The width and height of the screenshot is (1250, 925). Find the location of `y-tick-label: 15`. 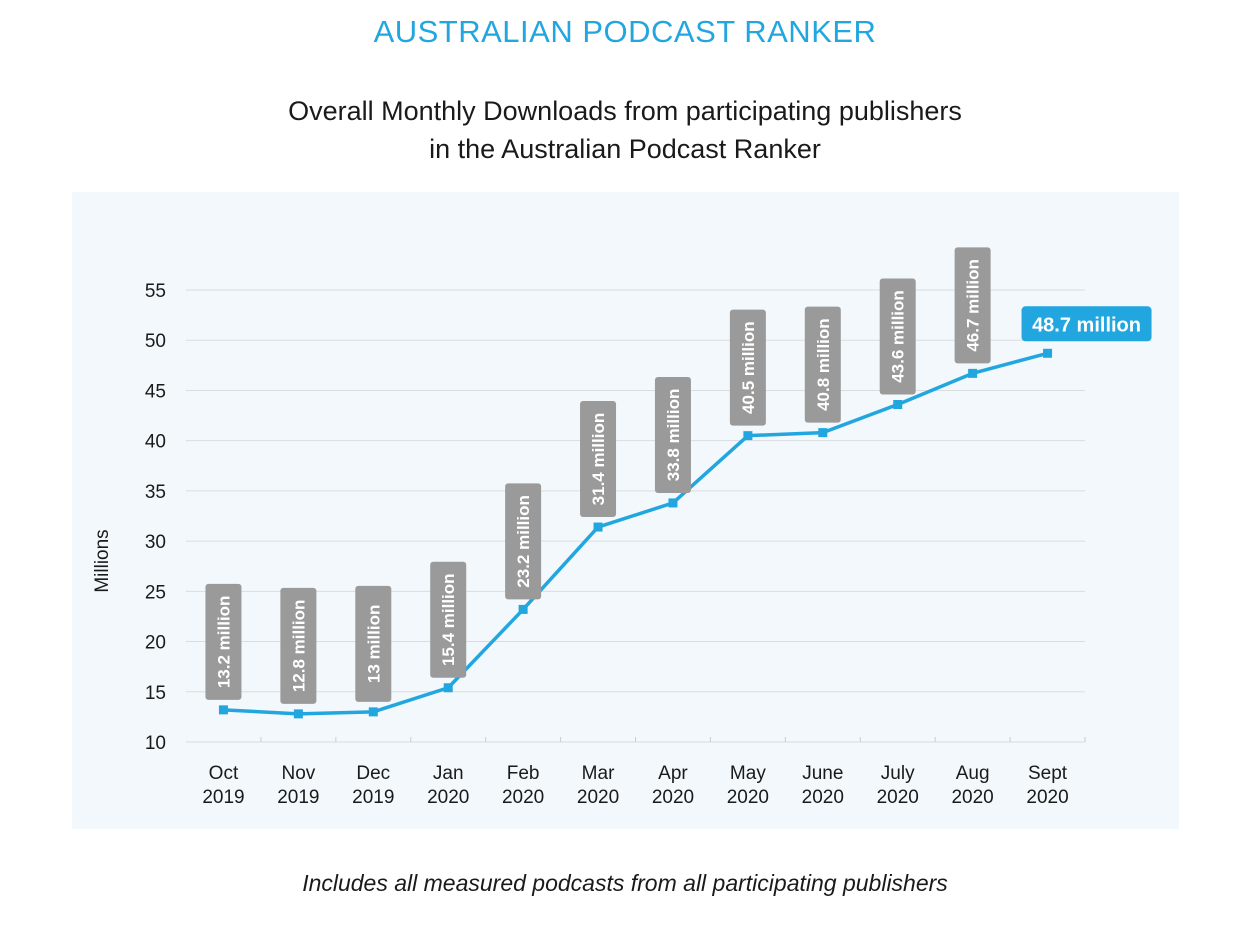

y-tick-label: 15 is located at coordinates (155, 693).